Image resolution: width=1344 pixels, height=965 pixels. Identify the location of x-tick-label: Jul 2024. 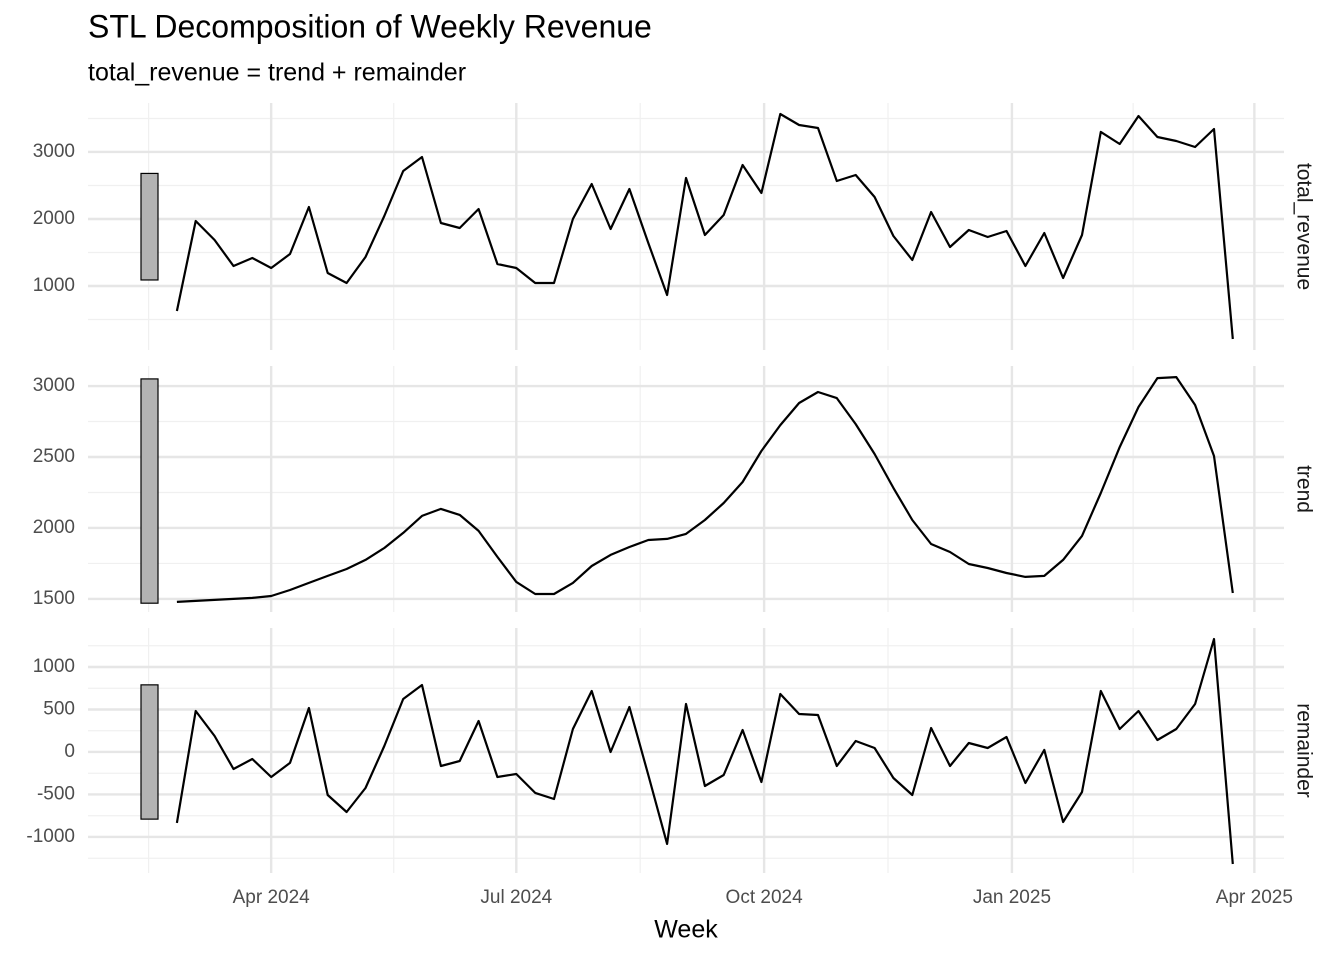
(516, 897).